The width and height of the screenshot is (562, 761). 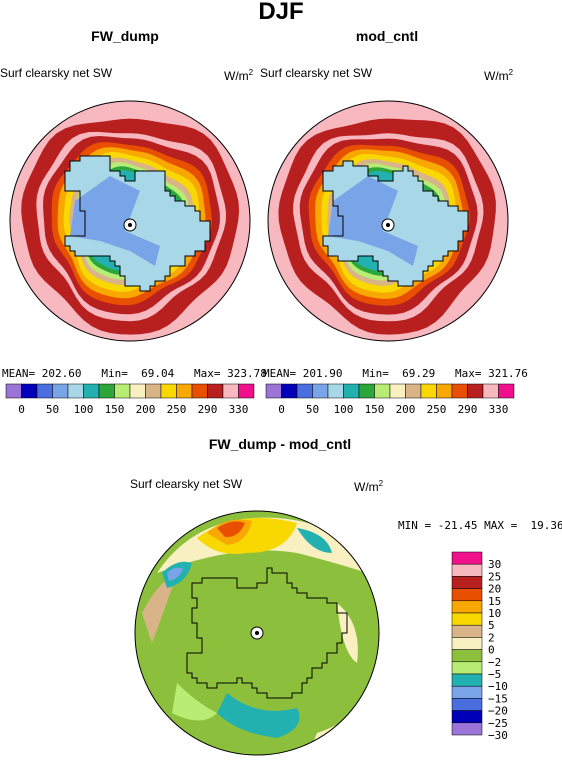 I want to click on panel1-colorbar: 0 50 100 150 200 250 290 330, so click(x=130, y=399).